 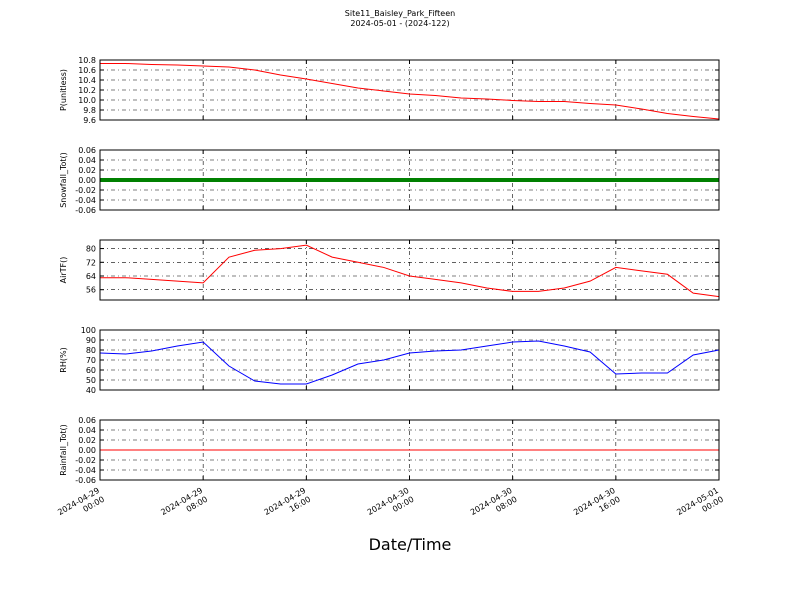 I want to click on y-tick-label: 100, so click(x=88, y=330).